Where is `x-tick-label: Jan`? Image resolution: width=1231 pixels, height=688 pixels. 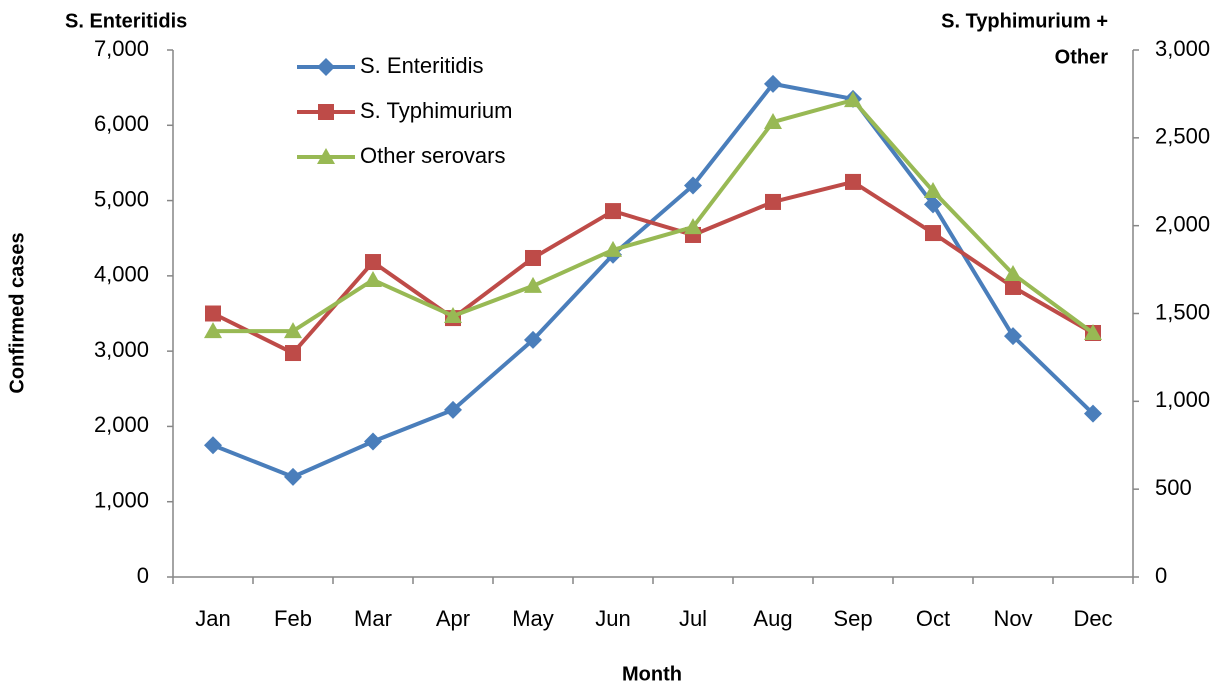
x-tick-label: Jan is located at coordinates (212, 618).